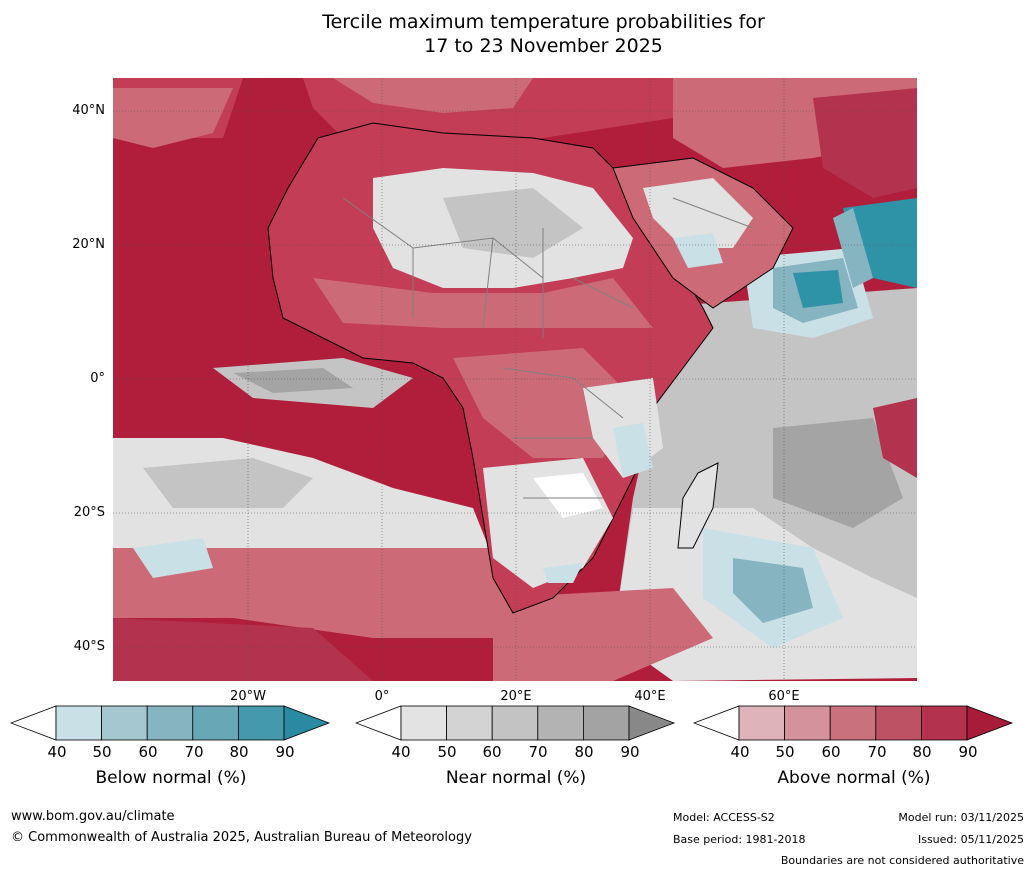  What do you see at coordinates (724, 817) in the screenshot?
I see `footer-model: Model: ACCESS-S2` at bounding box center [724, 817].